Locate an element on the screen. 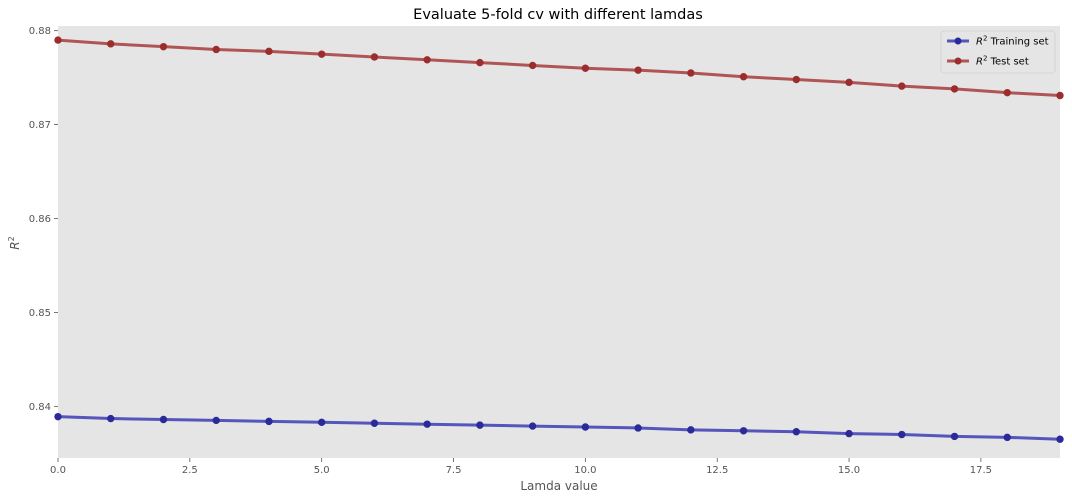  legend-marker-training is located at coordinates (958, 41).